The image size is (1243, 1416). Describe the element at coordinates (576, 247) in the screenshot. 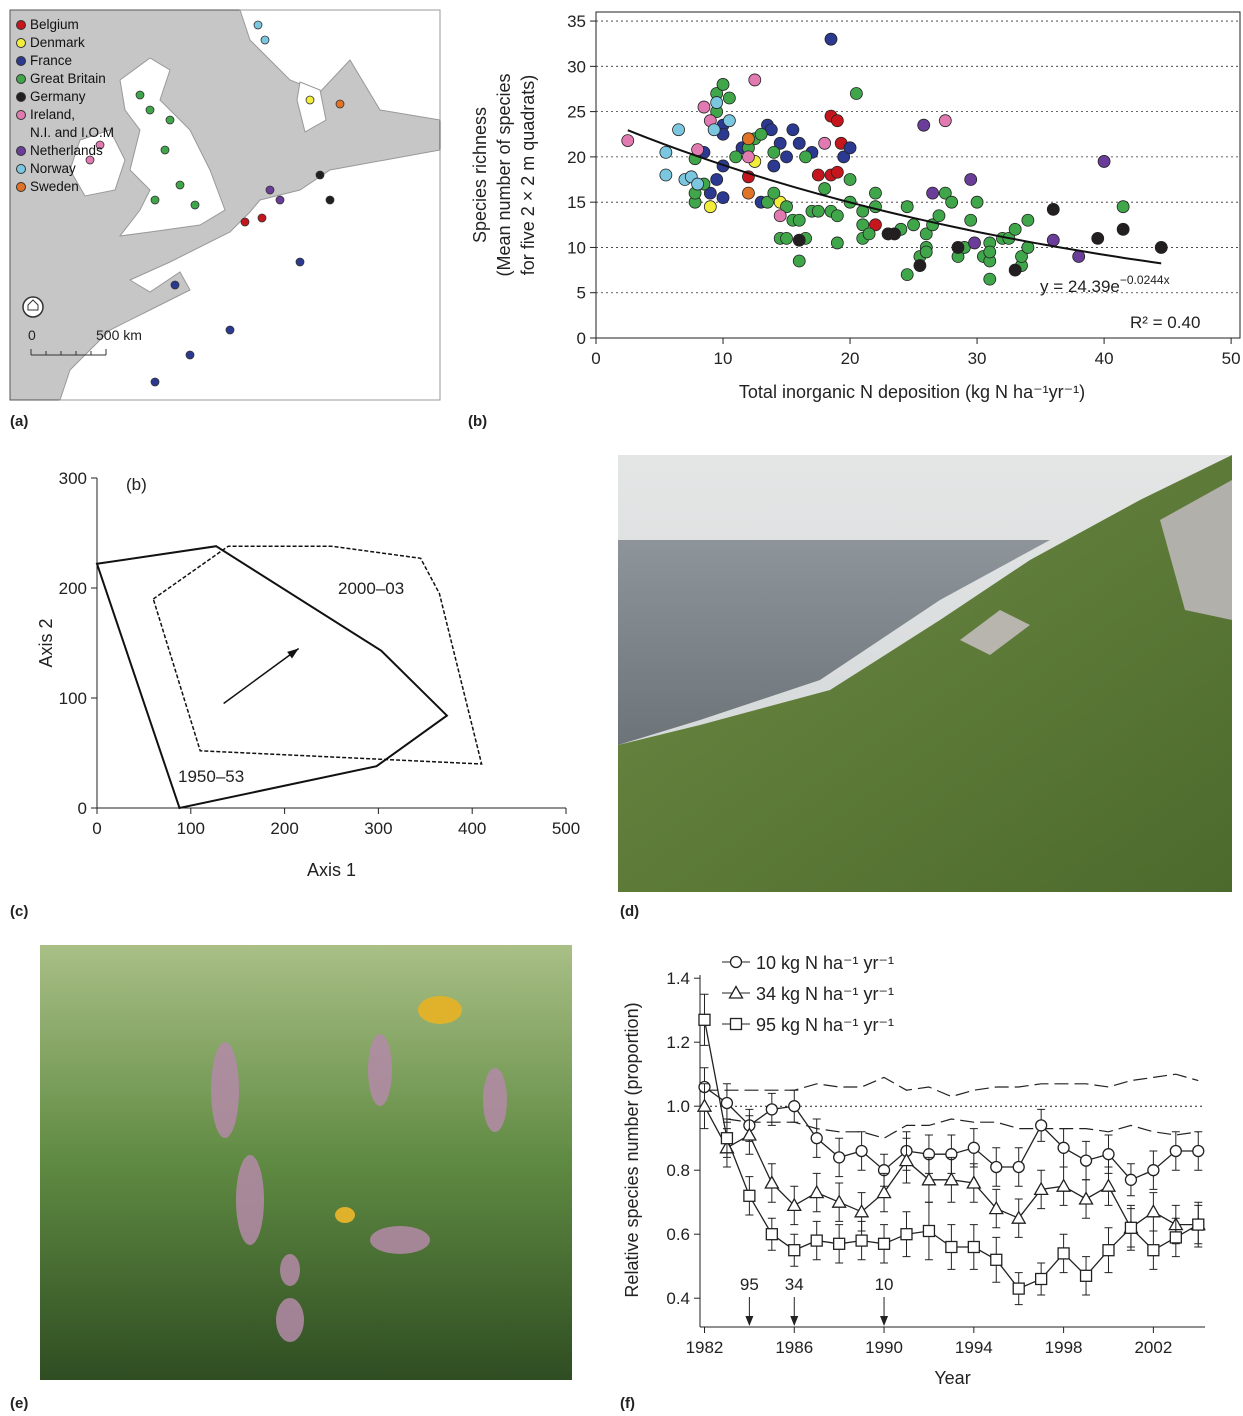

I see `y-tick-label: 10` at that location.